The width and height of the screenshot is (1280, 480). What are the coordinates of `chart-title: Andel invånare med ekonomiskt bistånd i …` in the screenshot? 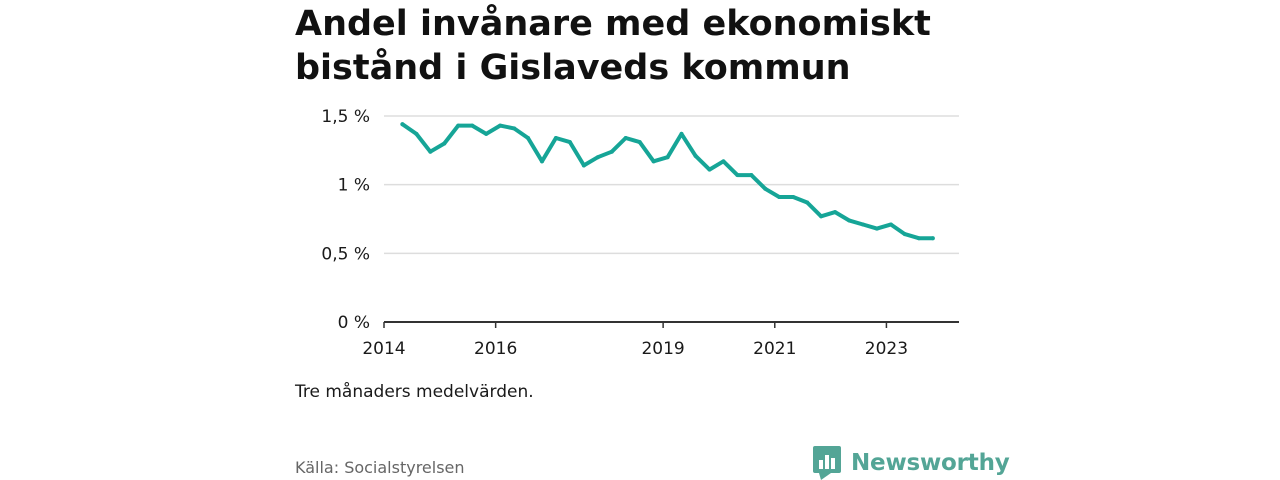 It's located at (613, 46).